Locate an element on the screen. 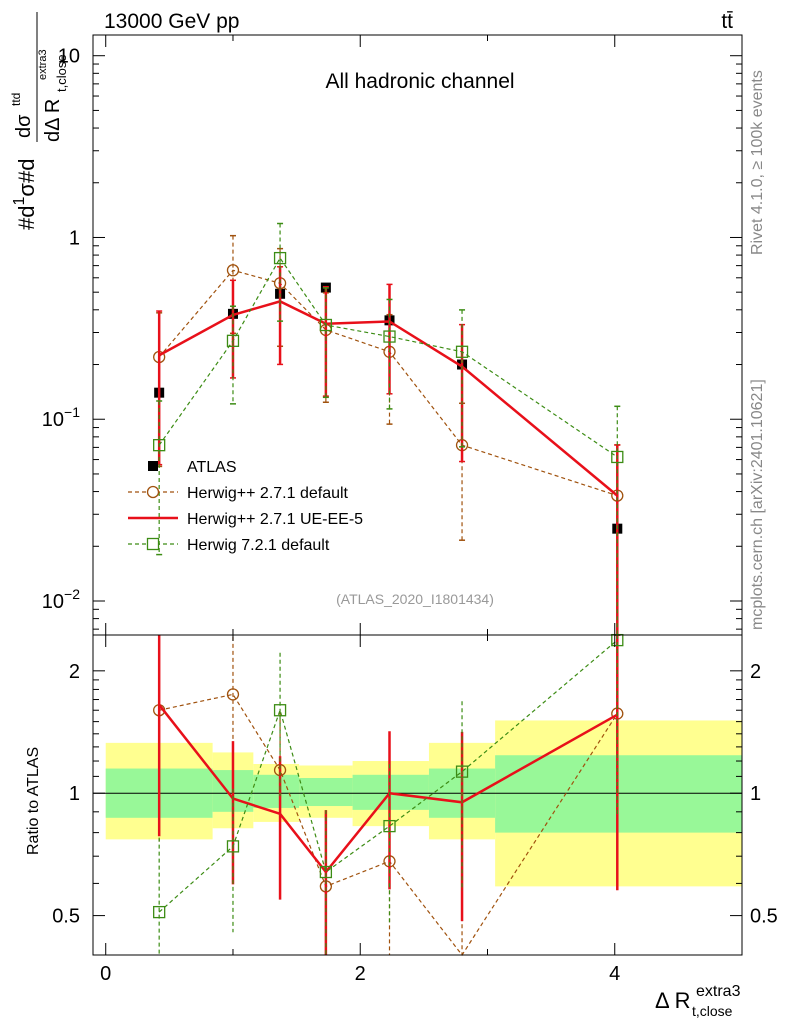 This screenshot has height=1024, width=786. svg-text: ttd is located at coordinates (16, 99).